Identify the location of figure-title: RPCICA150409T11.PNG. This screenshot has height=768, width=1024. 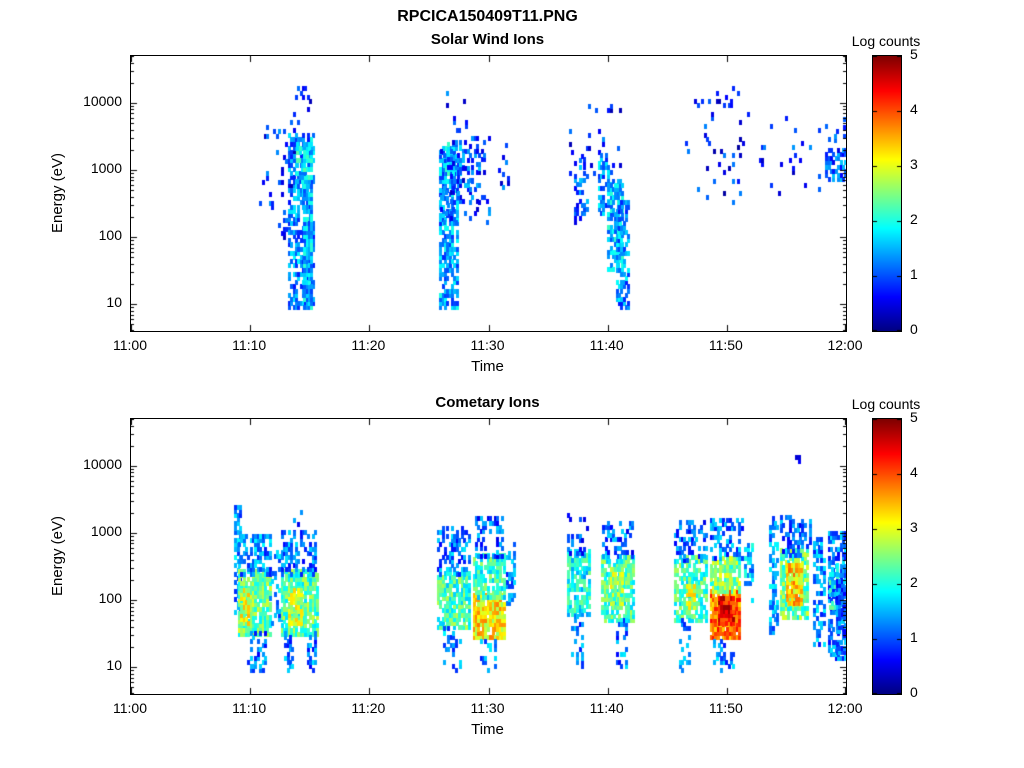
(487, 16).